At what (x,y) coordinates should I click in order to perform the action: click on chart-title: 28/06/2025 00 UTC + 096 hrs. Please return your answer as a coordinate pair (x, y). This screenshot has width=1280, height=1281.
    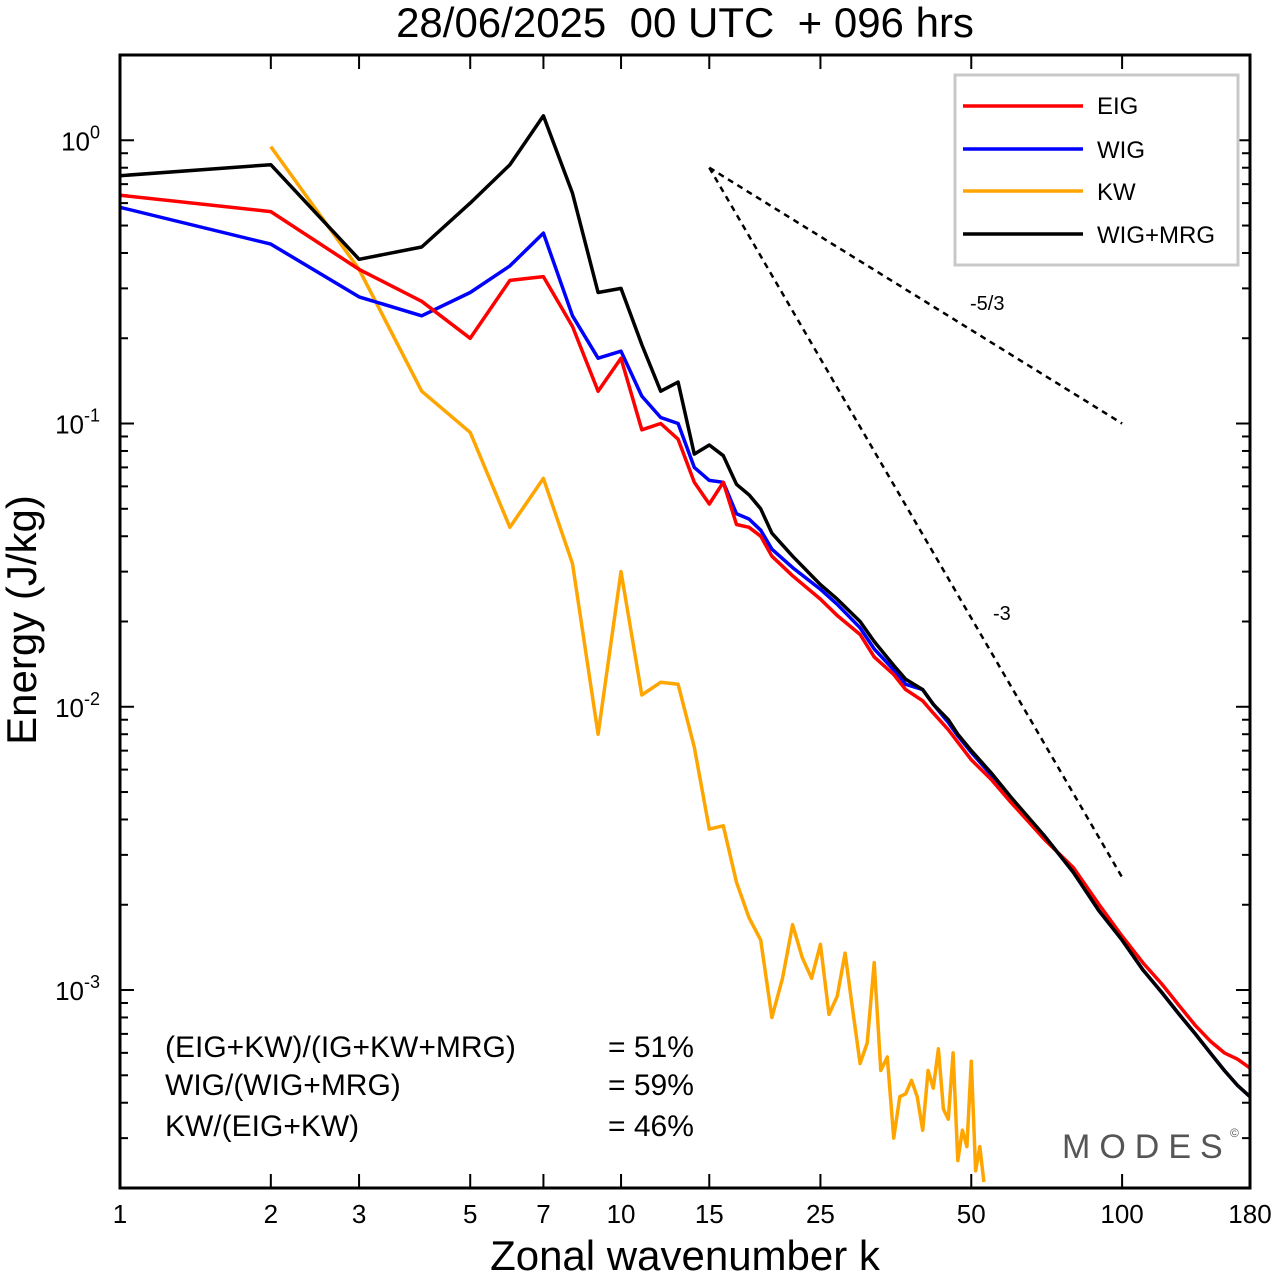
    Looking at the image, I should click on (685, 23).